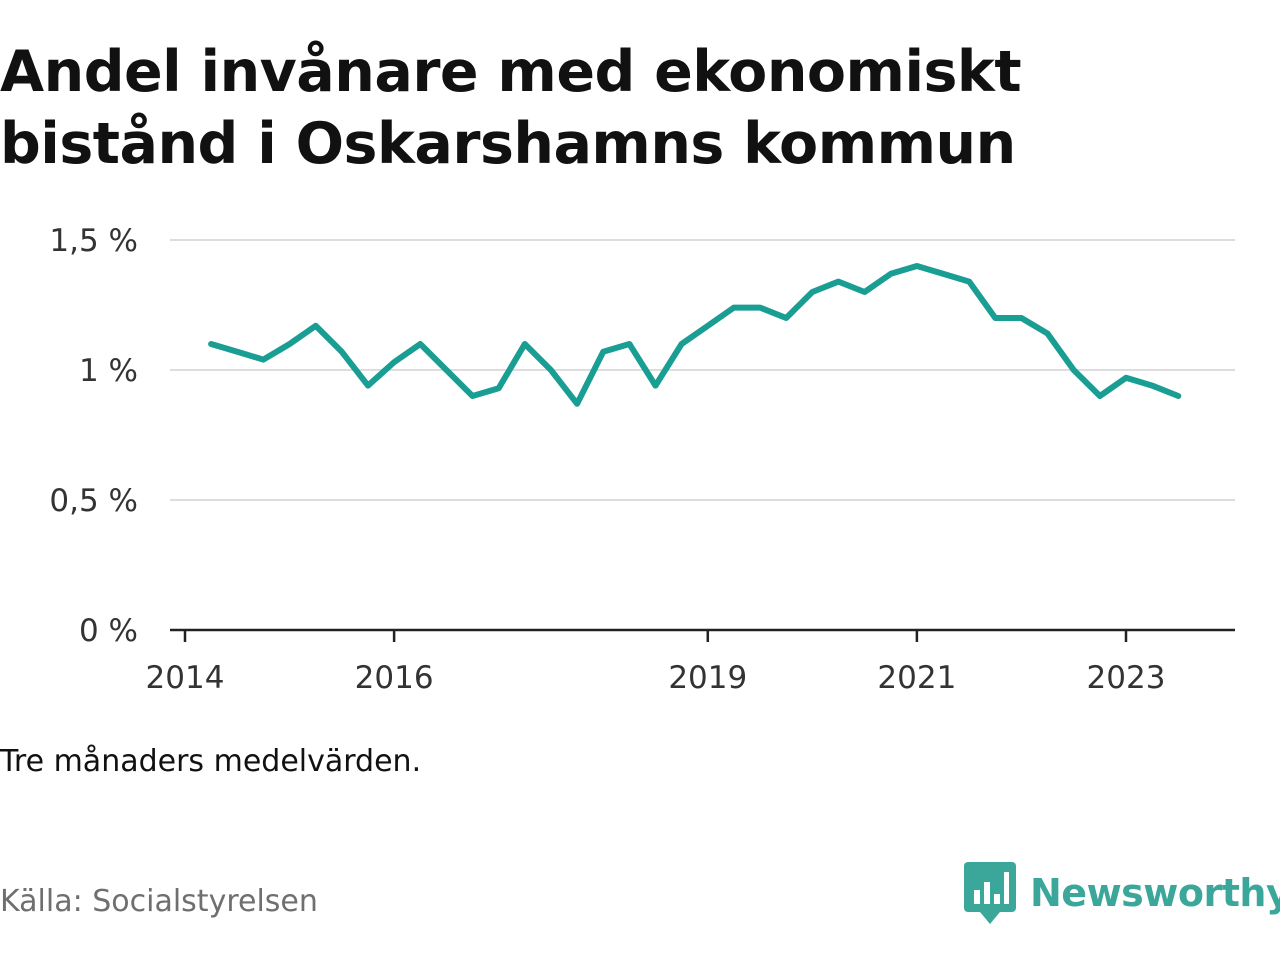 The width and height of the screenshot is (1280, 960). Describe the element at coordinates (702, 635) in the screenshot. I see `x-axis` at that location.